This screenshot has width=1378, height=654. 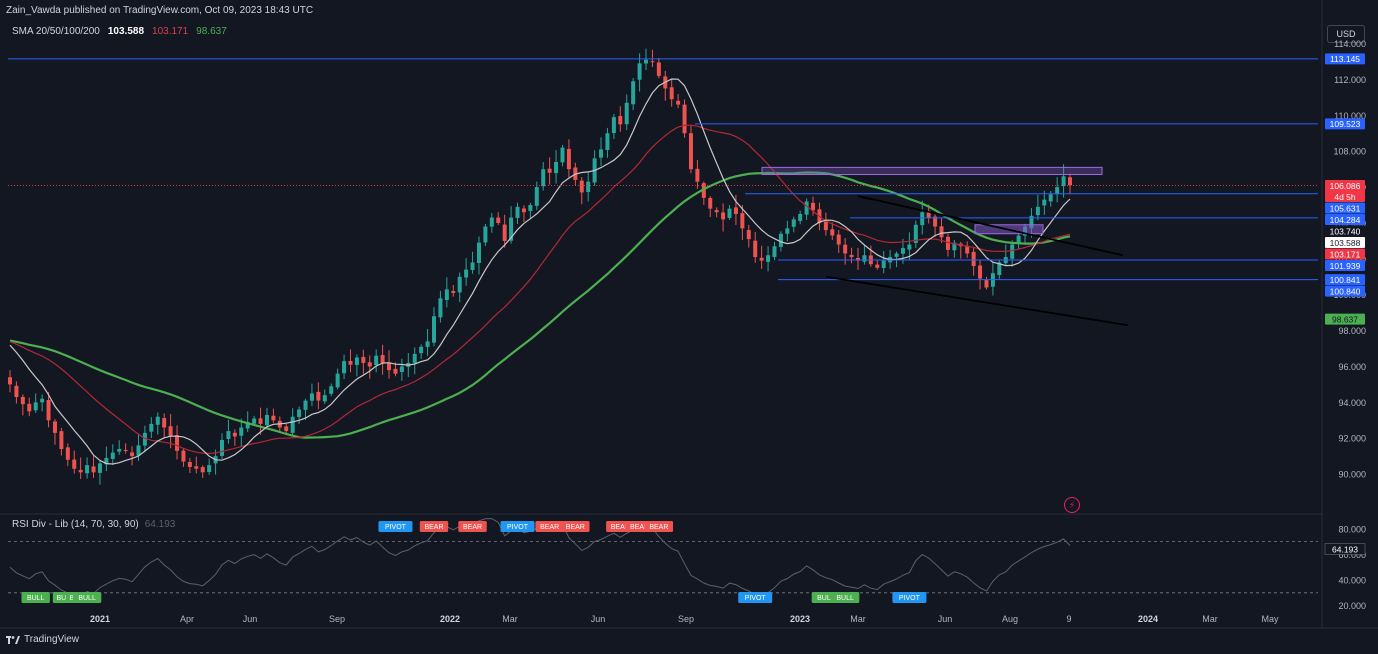 What do you see at coordinates (56, 31) in the screenshot?
I see `sma-legend-label: SMA 20/50/100/200` at bounding box center [56, 31].